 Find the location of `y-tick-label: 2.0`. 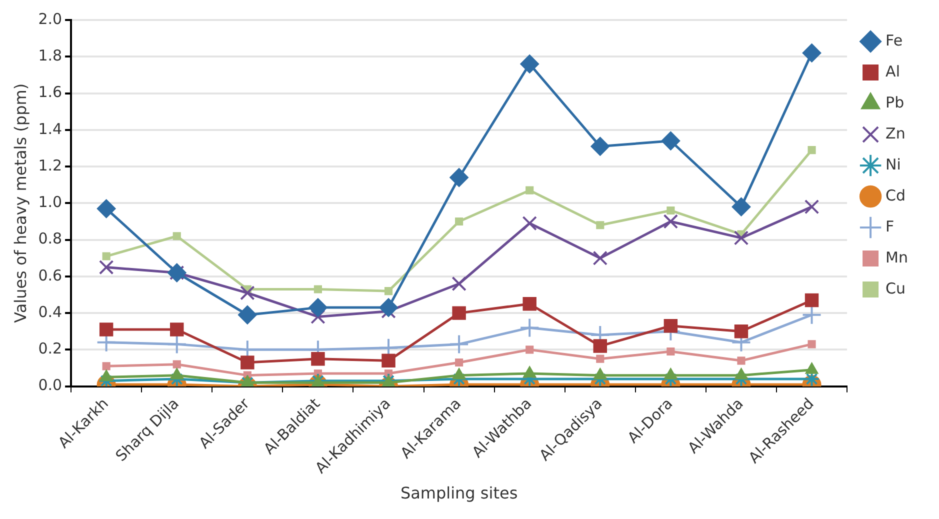

y-tick-label: 2.0 is located at coordinates (50, 19).